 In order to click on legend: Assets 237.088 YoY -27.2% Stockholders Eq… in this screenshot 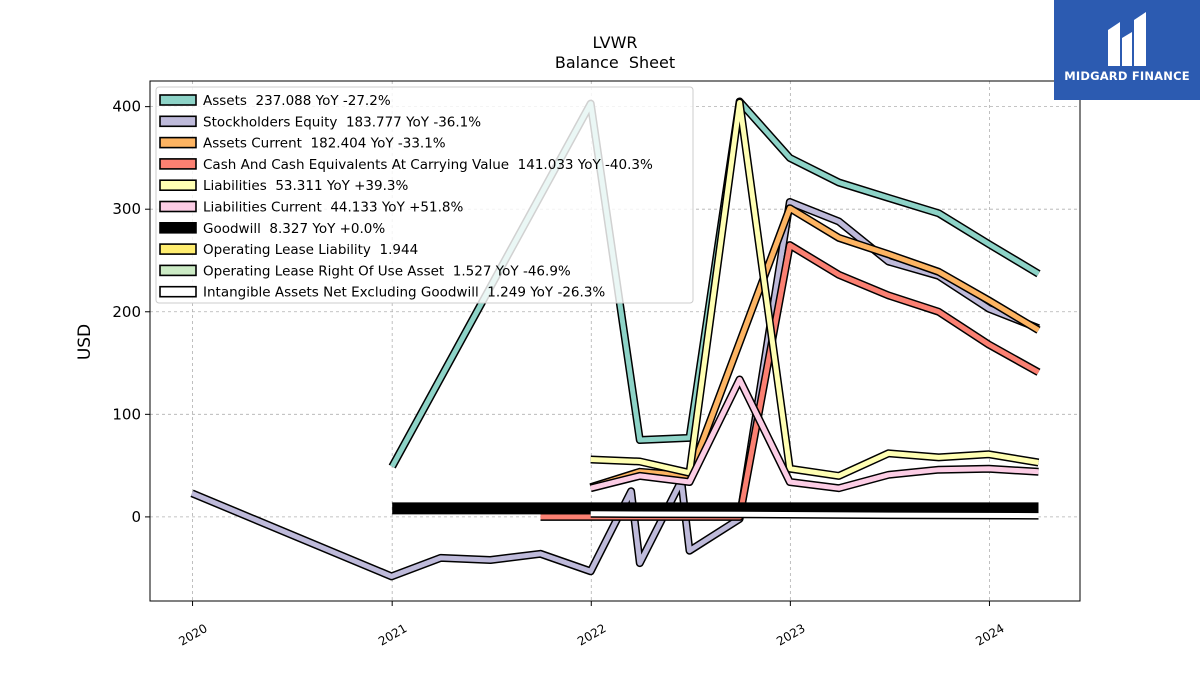, I will do `click(424, 195)`.